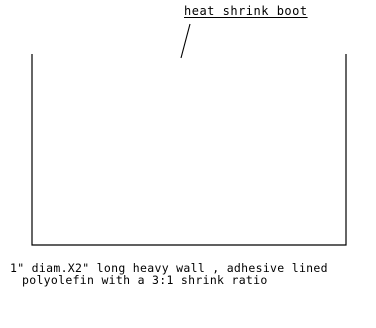 This screenshot has height=328, width=376. Describe the element at coordinates (185, 41) in the screenshot. I see `leader-line` at that location.